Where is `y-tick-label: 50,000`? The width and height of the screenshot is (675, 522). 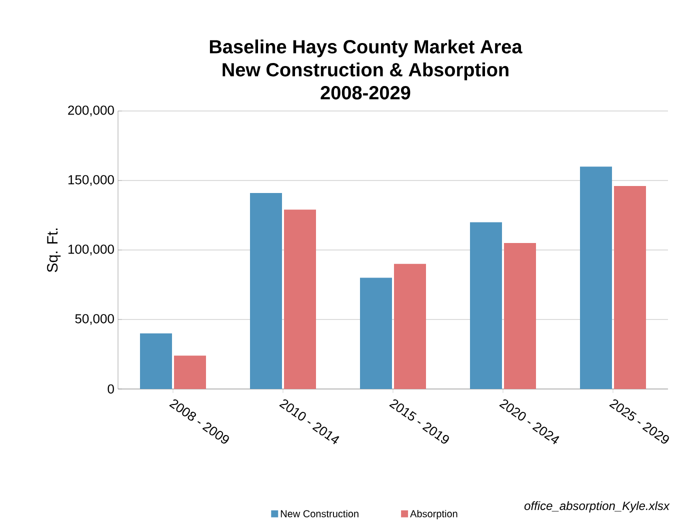 y-tick-label: 50,000 is located at coordinates (94, 319).